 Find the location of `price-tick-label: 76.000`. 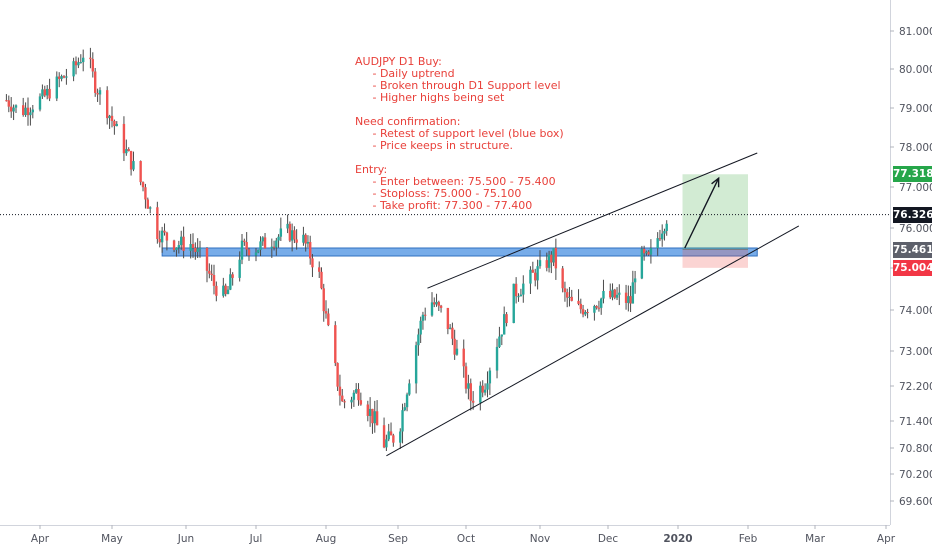

price-tick-label: 76.000 is located at coordinates (915, 229).